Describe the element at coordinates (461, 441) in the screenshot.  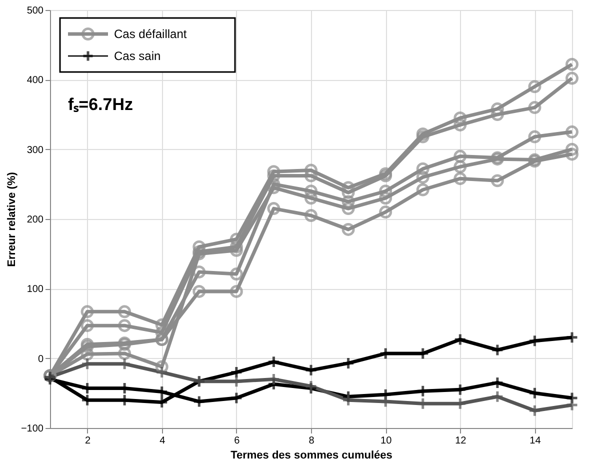
I see `x-tick-label: 12` at that location.